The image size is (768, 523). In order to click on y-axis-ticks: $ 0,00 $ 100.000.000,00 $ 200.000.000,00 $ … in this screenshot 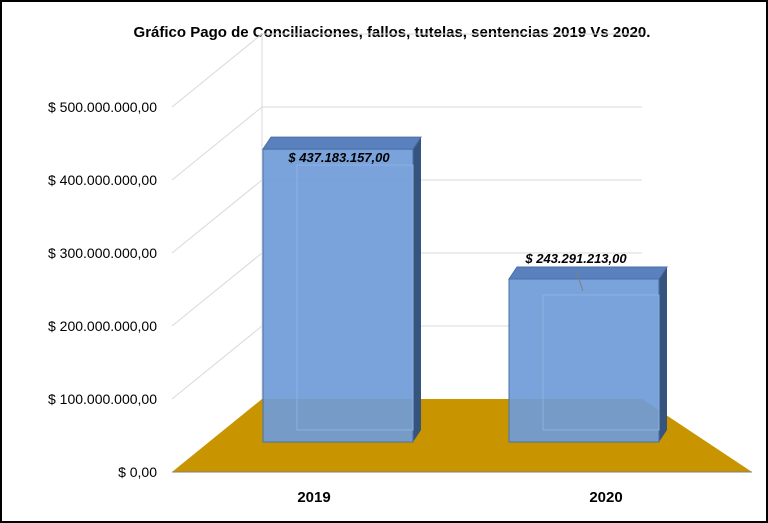, I will do `click(102, 289)`.